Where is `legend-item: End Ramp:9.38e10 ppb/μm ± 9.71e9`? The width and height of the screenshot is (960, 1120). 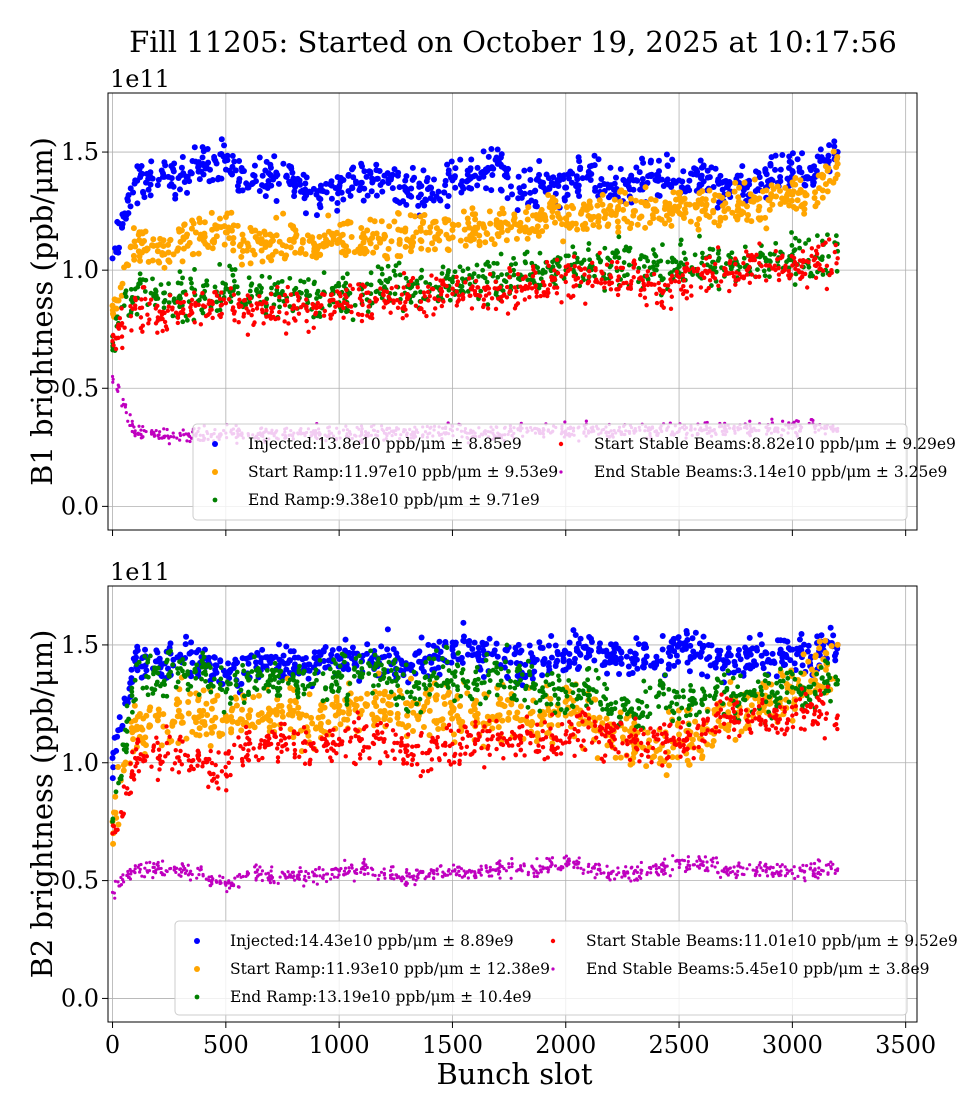
legend-item: End Ramp:9.38e10 ppb/μm ± 9.71e9 is located at coordinates (376, 500).